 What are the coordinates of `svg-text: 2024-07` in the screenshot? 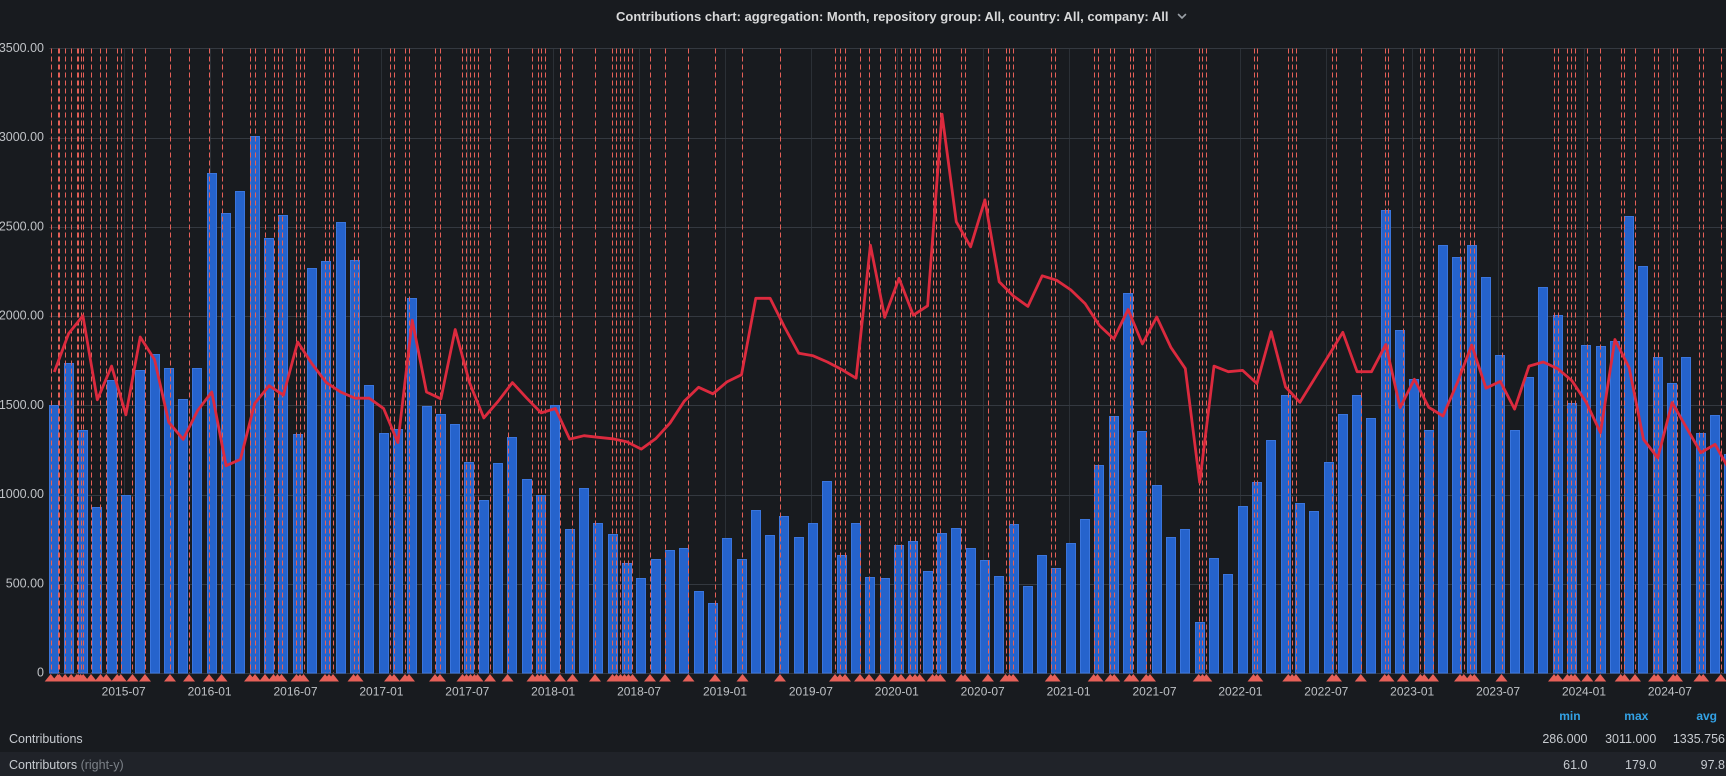 It's located at (1670, 692).